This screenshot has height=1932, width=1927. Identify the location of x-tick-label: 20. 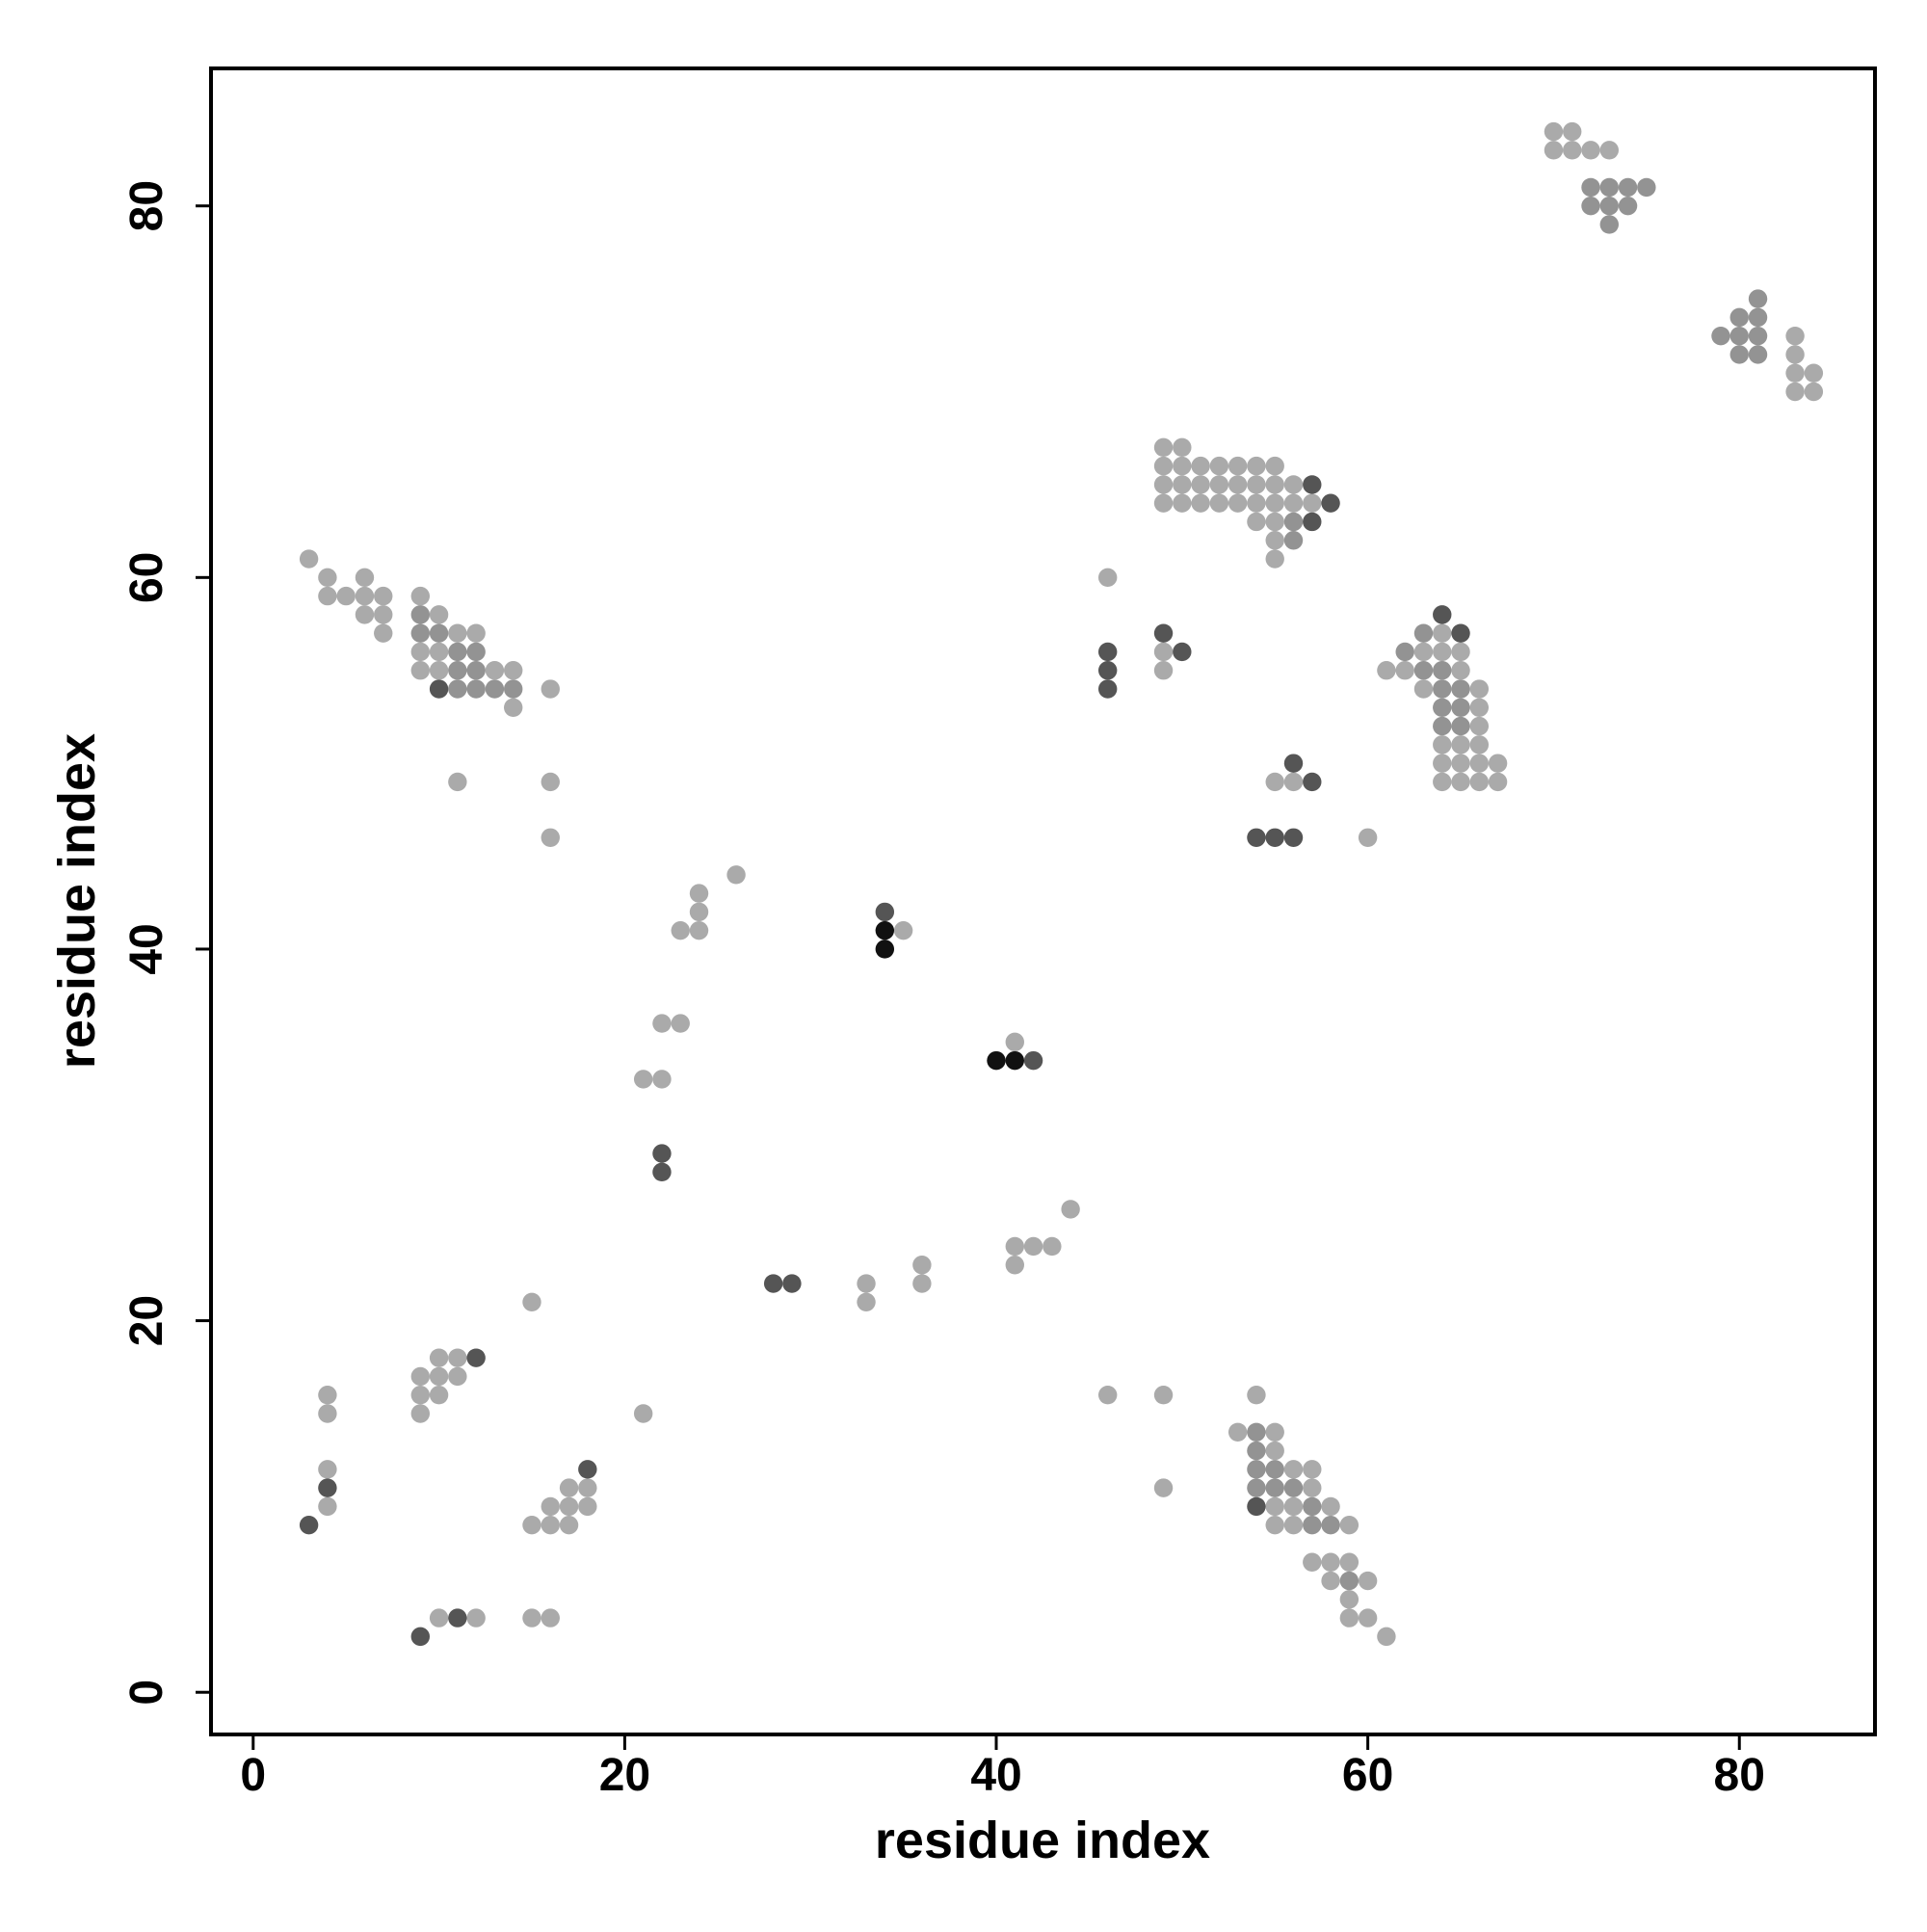
(624, 1775).